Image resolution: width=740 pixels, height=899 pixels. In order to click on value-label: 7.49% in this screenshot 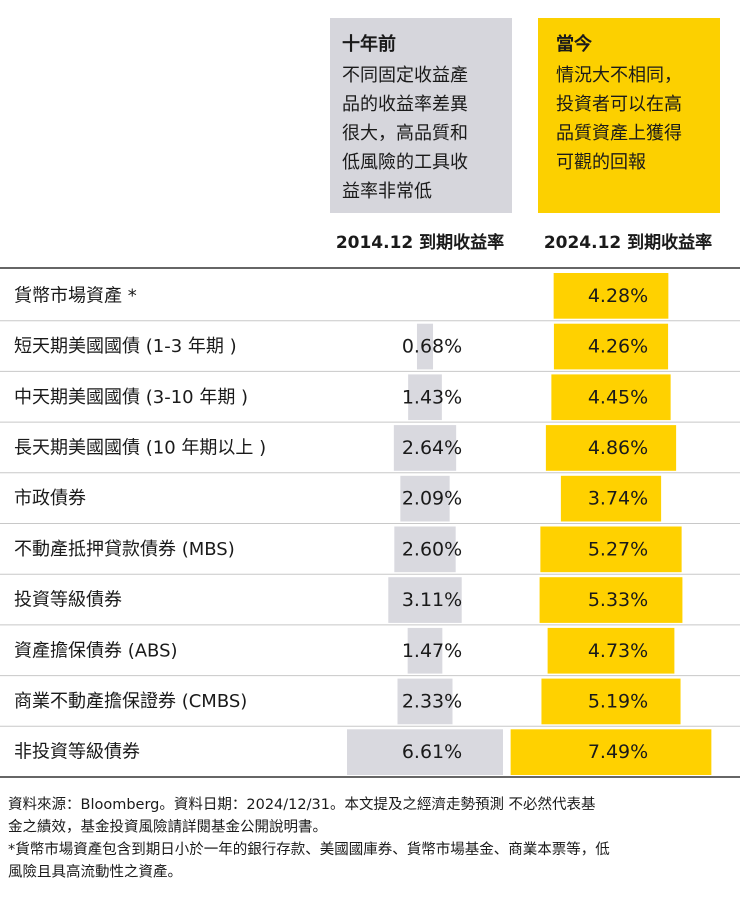, I will do `click(618, 752)`.